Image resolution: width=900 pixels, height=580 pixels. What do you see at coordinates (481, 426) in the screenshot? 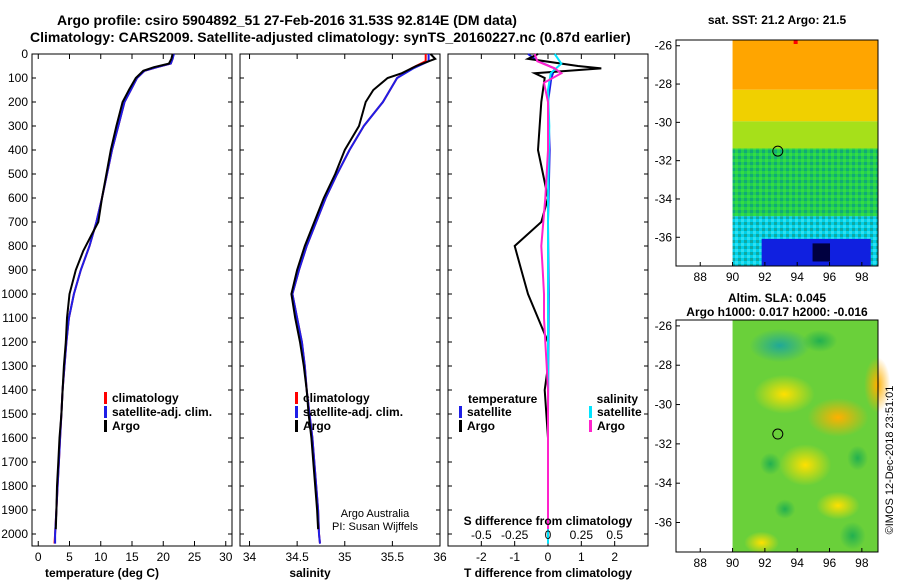
I see `difference-legend-temp-argo: Argo` at bounding box center [481, 426].